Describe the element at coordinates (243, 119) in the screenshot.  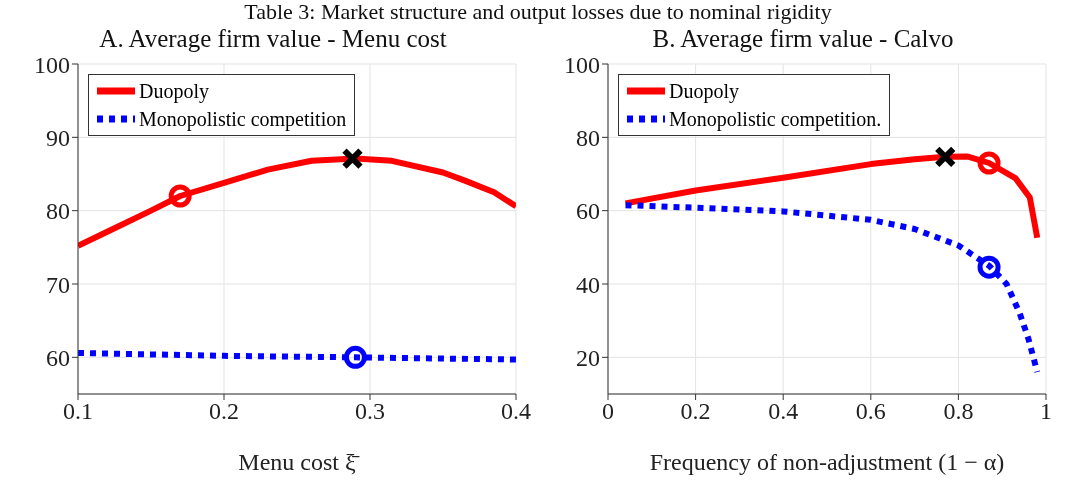
I see `legend-label: Monopolistic competition` at that location.